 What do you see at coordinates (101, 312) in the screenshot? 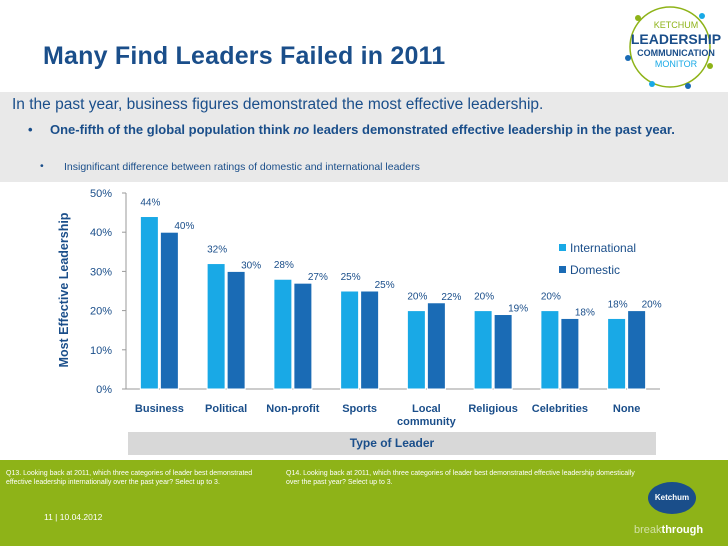
I see `y-tick-label: 20%` at bounding box center [101, 312].